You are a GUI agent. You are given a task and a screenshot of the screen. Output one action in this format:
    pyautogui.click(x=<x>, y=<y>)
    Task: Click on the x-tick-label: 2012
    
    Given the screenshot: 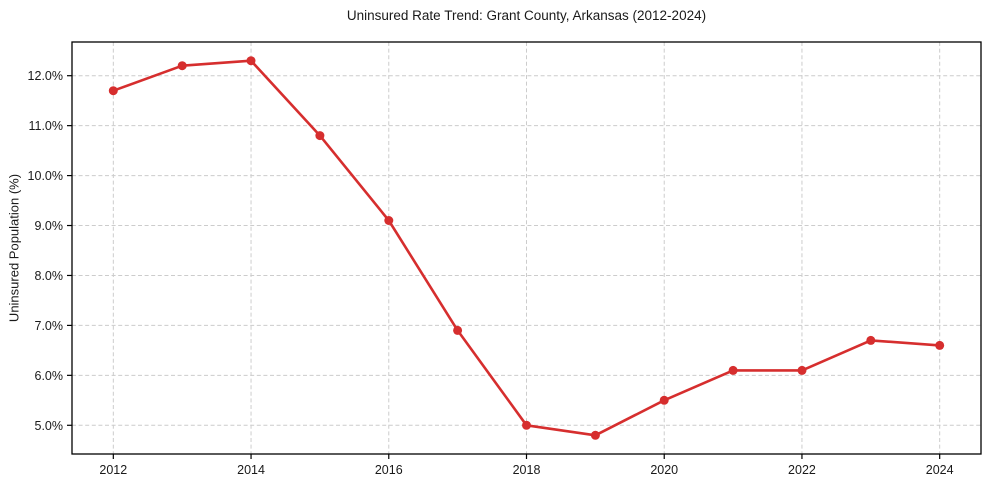 What is the action you would take?
    pyautogui.click(x=113, y=470)
    